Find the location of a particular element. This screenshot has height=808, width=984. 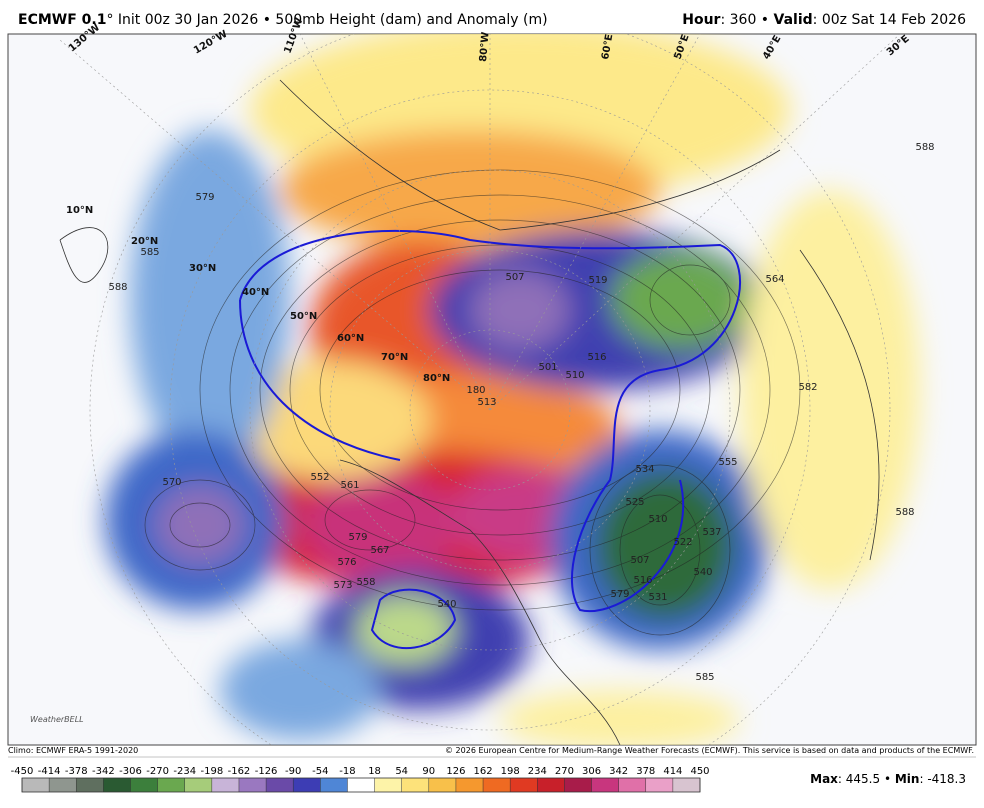

latitude-label: 10°N is located at coordinates (79, 210).